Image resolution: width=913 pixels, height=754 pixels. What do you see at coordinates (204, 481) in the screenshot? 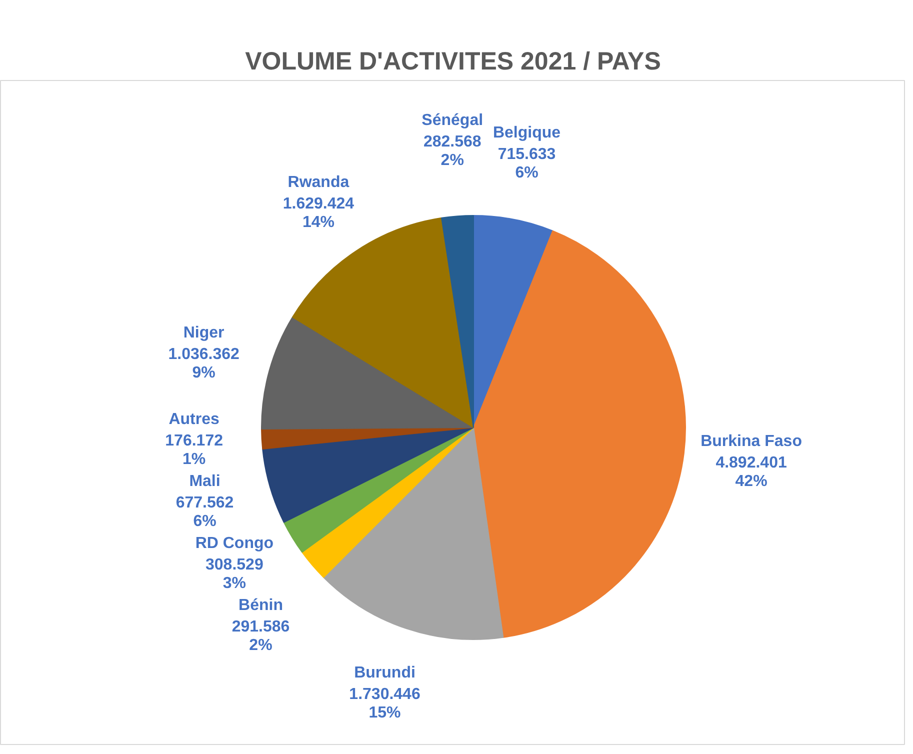
I see `slice-label: Mali` at bounding box center [204, 481].